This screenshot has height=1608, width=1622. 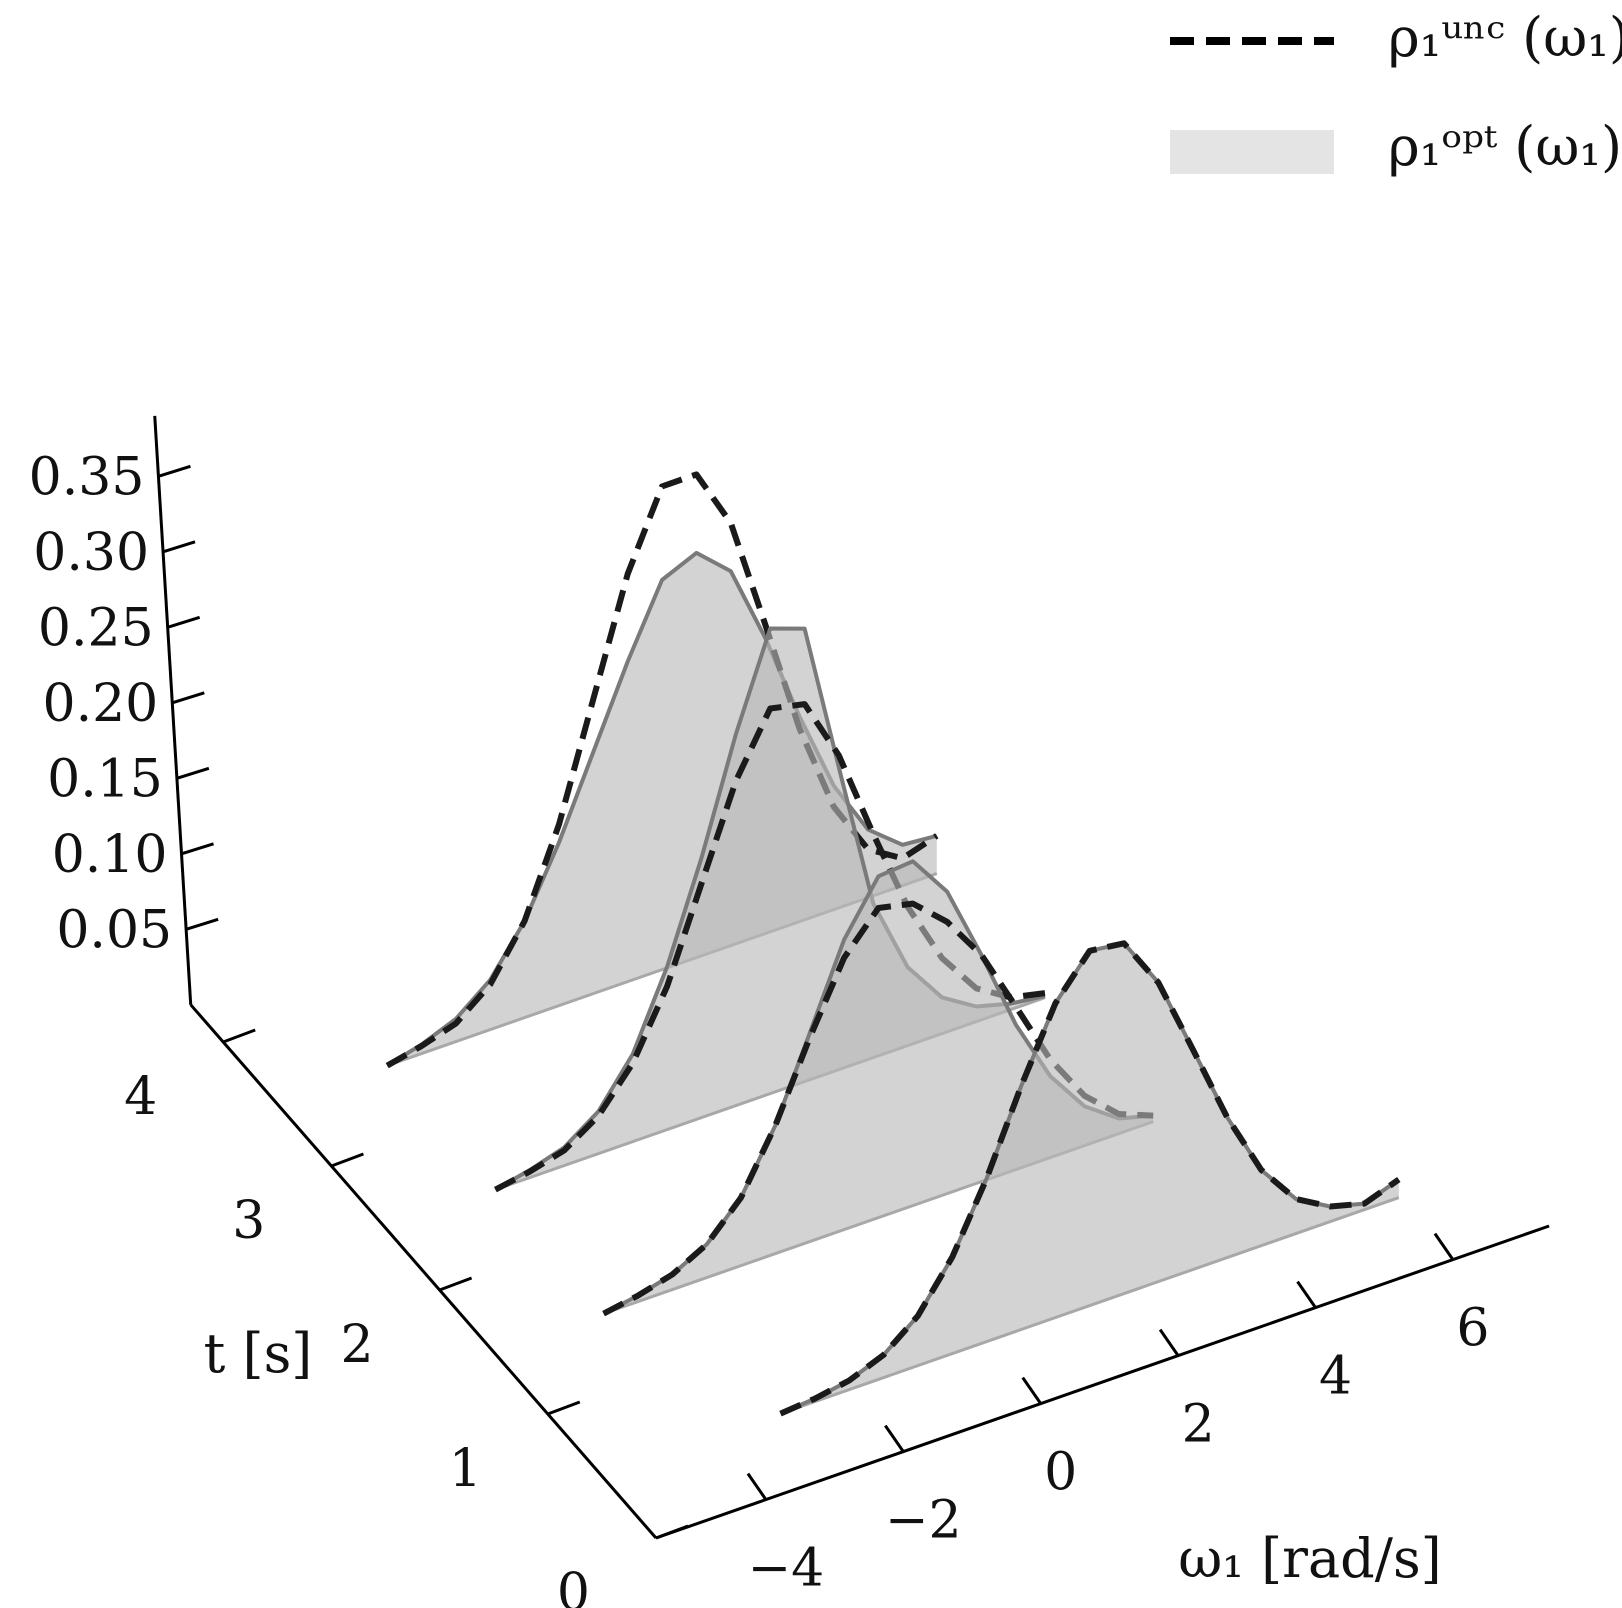 I want to click on z-axis-line, so click(x=173, y=710).